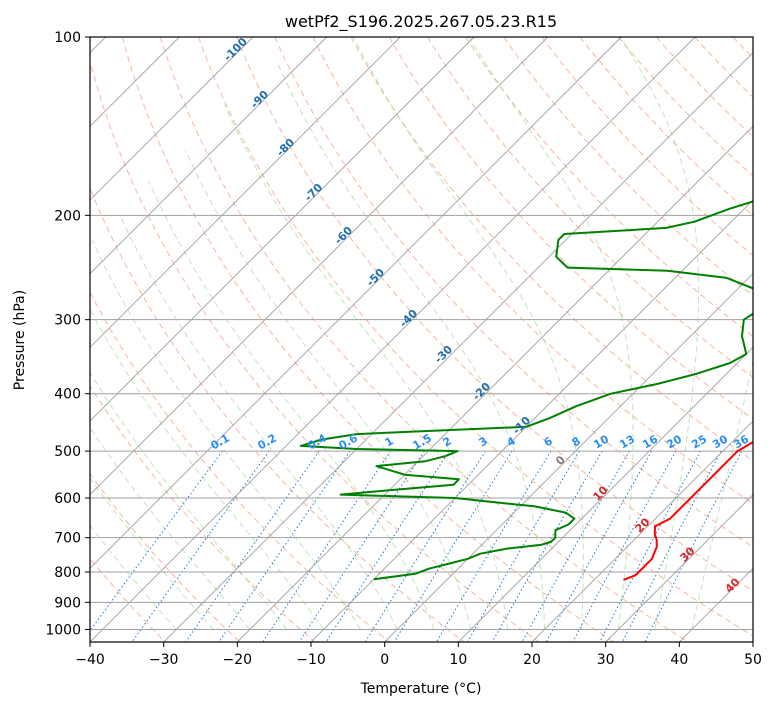 This screenshot has width=775, height=708. What do you see at coordinates (164, 660) in the screenshot?
I see `x-tick-label: −30` at bounding box center [164, 660].